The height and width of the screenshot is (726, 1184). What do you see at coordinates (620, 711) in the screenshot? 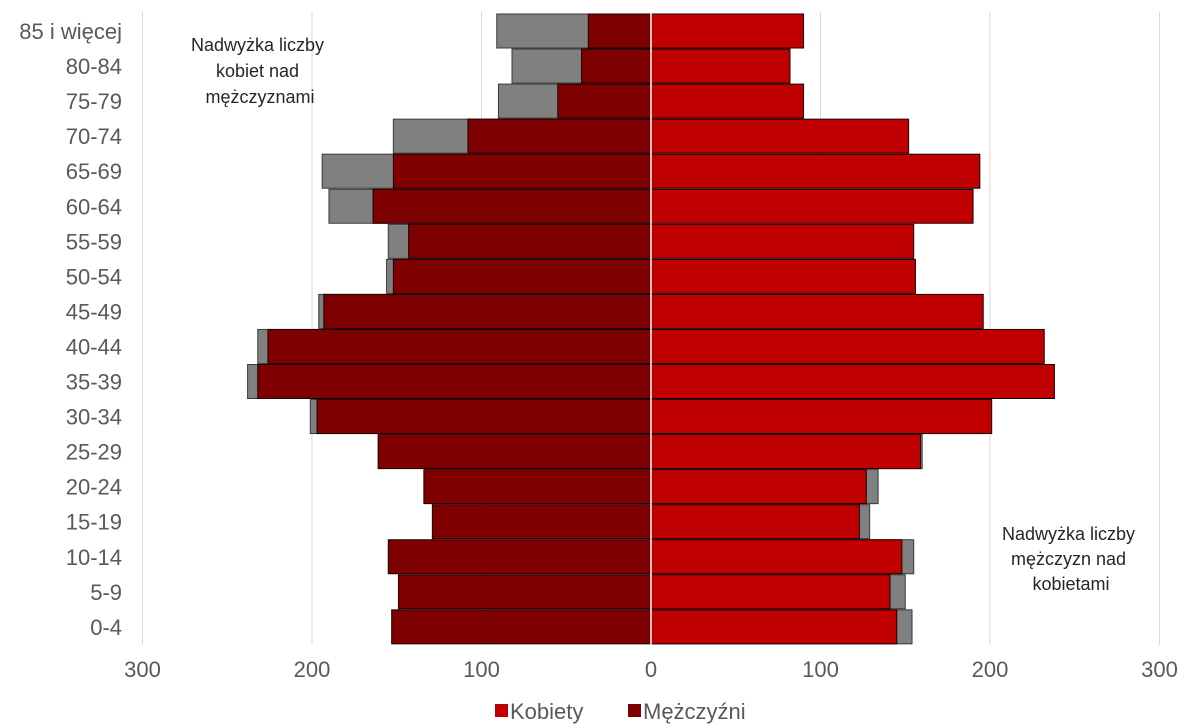
I see `legend: Kobiety Mężczyźni` at bounding box center [620, 711].